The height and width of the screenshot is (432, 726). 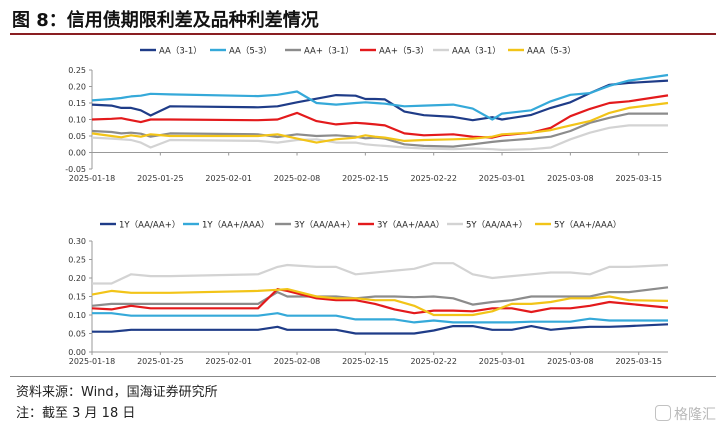 I want to click on legend-item-3: 3Y（AA/AA+）, so click(x=315, y=225).